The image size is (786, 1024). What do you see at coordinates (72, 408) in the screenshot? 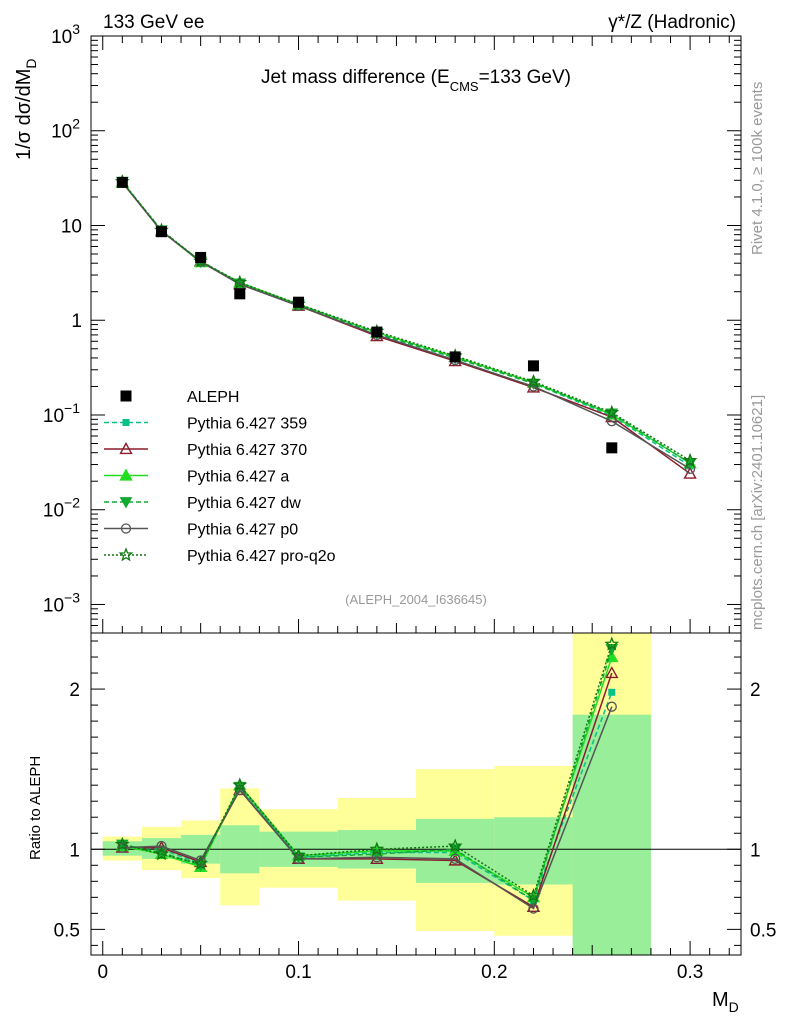
I see `tick-exponent: −1` at bounding box center [72, 408].